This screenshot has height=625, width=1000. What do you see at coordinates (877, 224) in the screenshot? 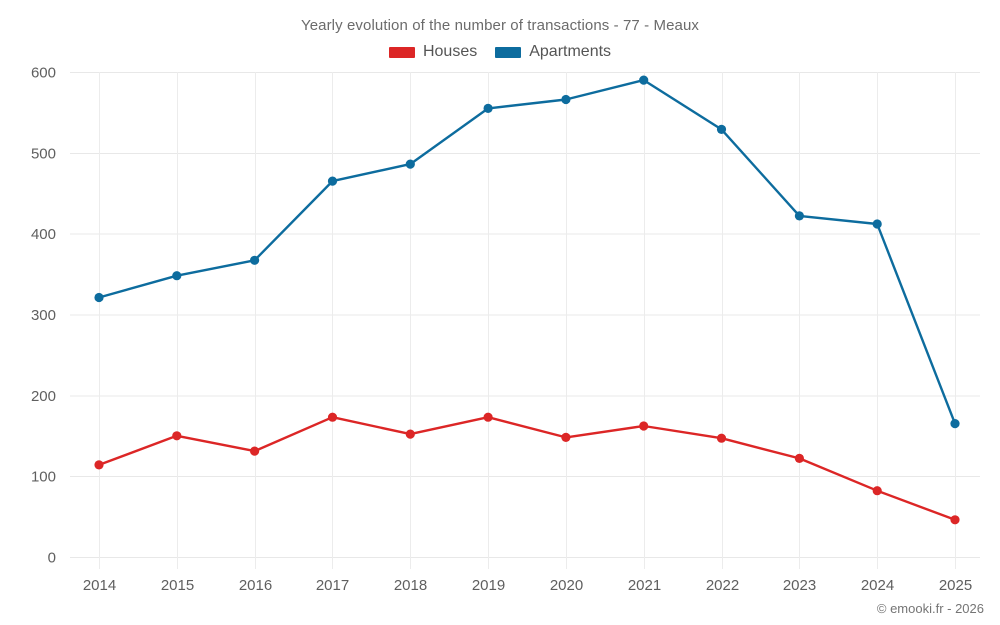
I see `data-point-apartments-2024` at bounding box center [877, 224].